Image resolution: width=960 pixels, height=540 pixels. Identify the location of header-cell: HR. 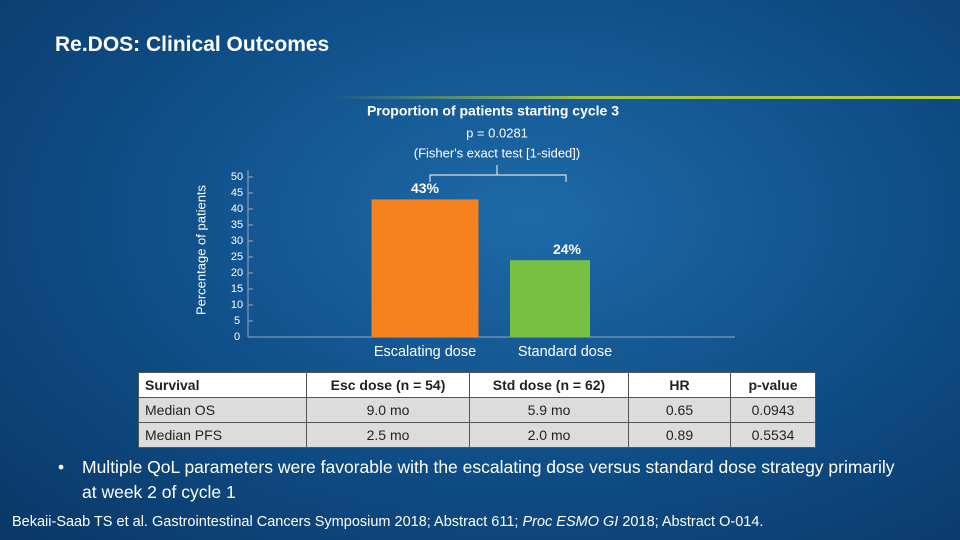
(679, 385).